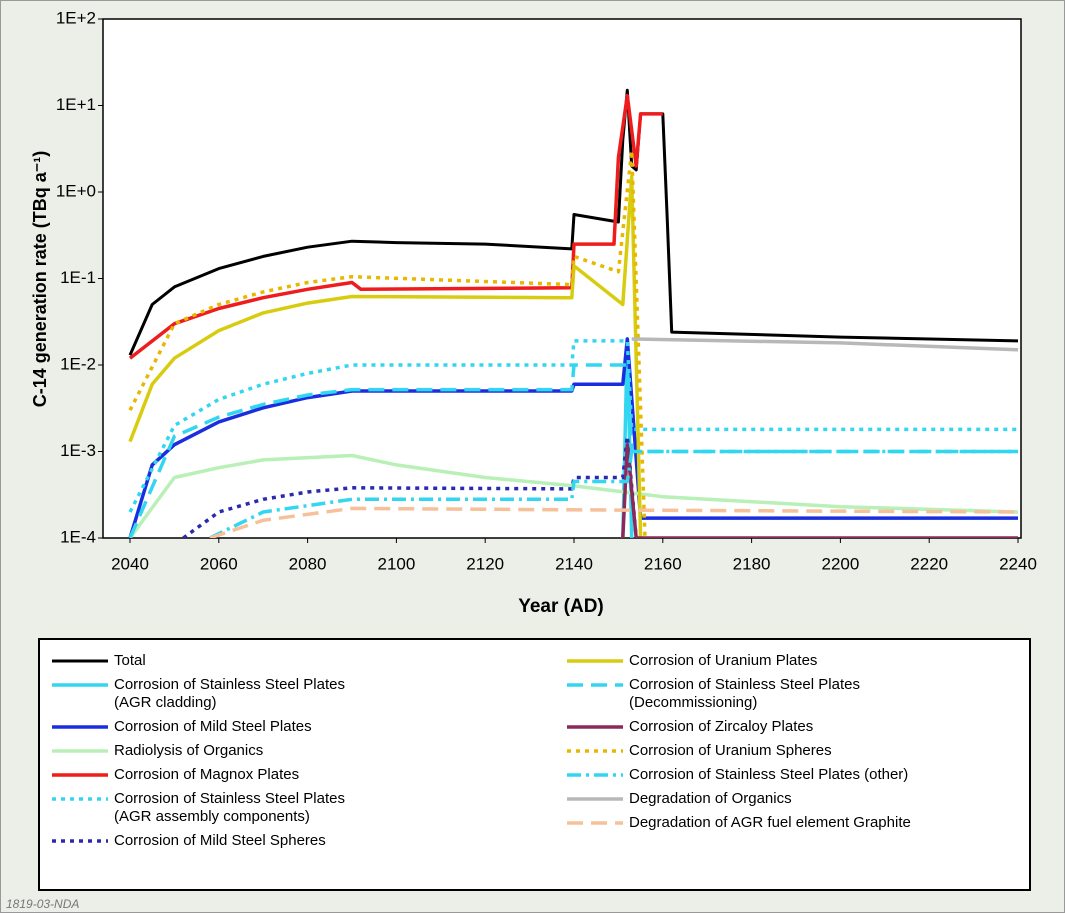 This screenshot has width=1065, height=913. I want to click on legend-entry: Corrosion of Mild Steel Plates, so click(197, 727).